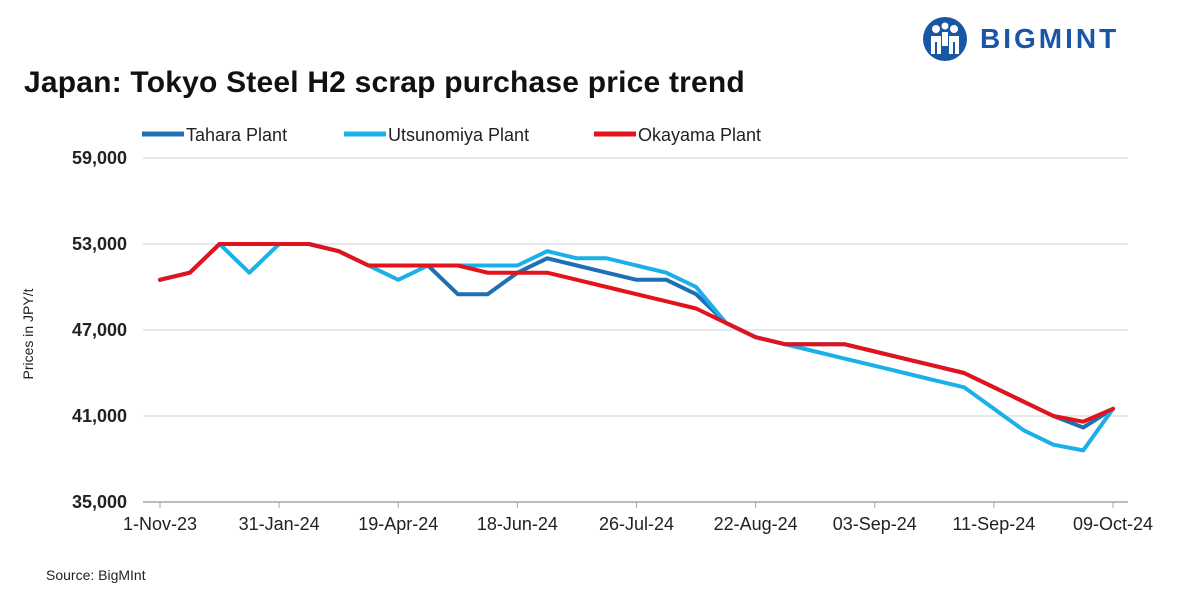 The height and width of the screenshot is (591, 1181). Describe the element at coordinates (699, 135) in the screenshot. I see `legend-label: Okayama Plant` at that location.